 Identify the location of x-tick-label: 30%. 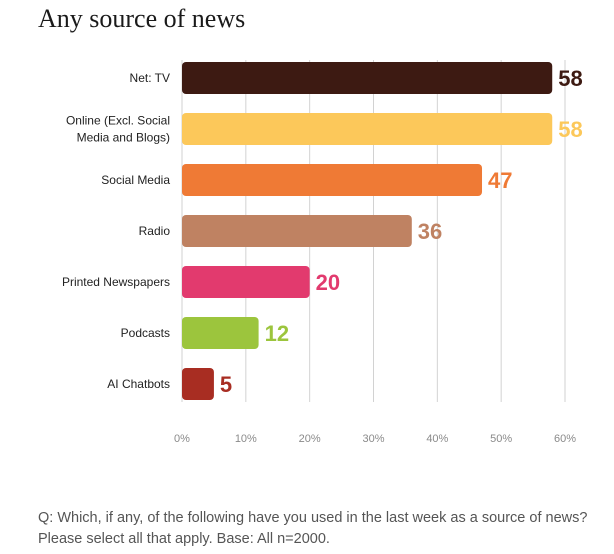
(373, 439).